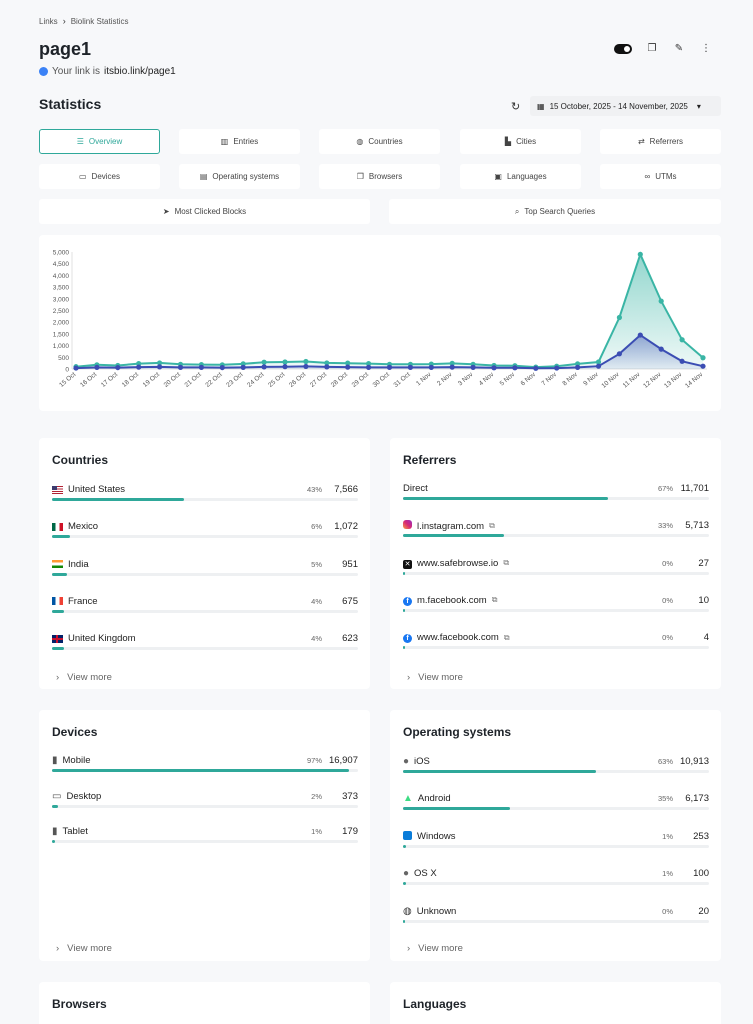  Describe the element at coordinates (67, 370) in the screenshot. I see `y-tick-label: 0` at that location.